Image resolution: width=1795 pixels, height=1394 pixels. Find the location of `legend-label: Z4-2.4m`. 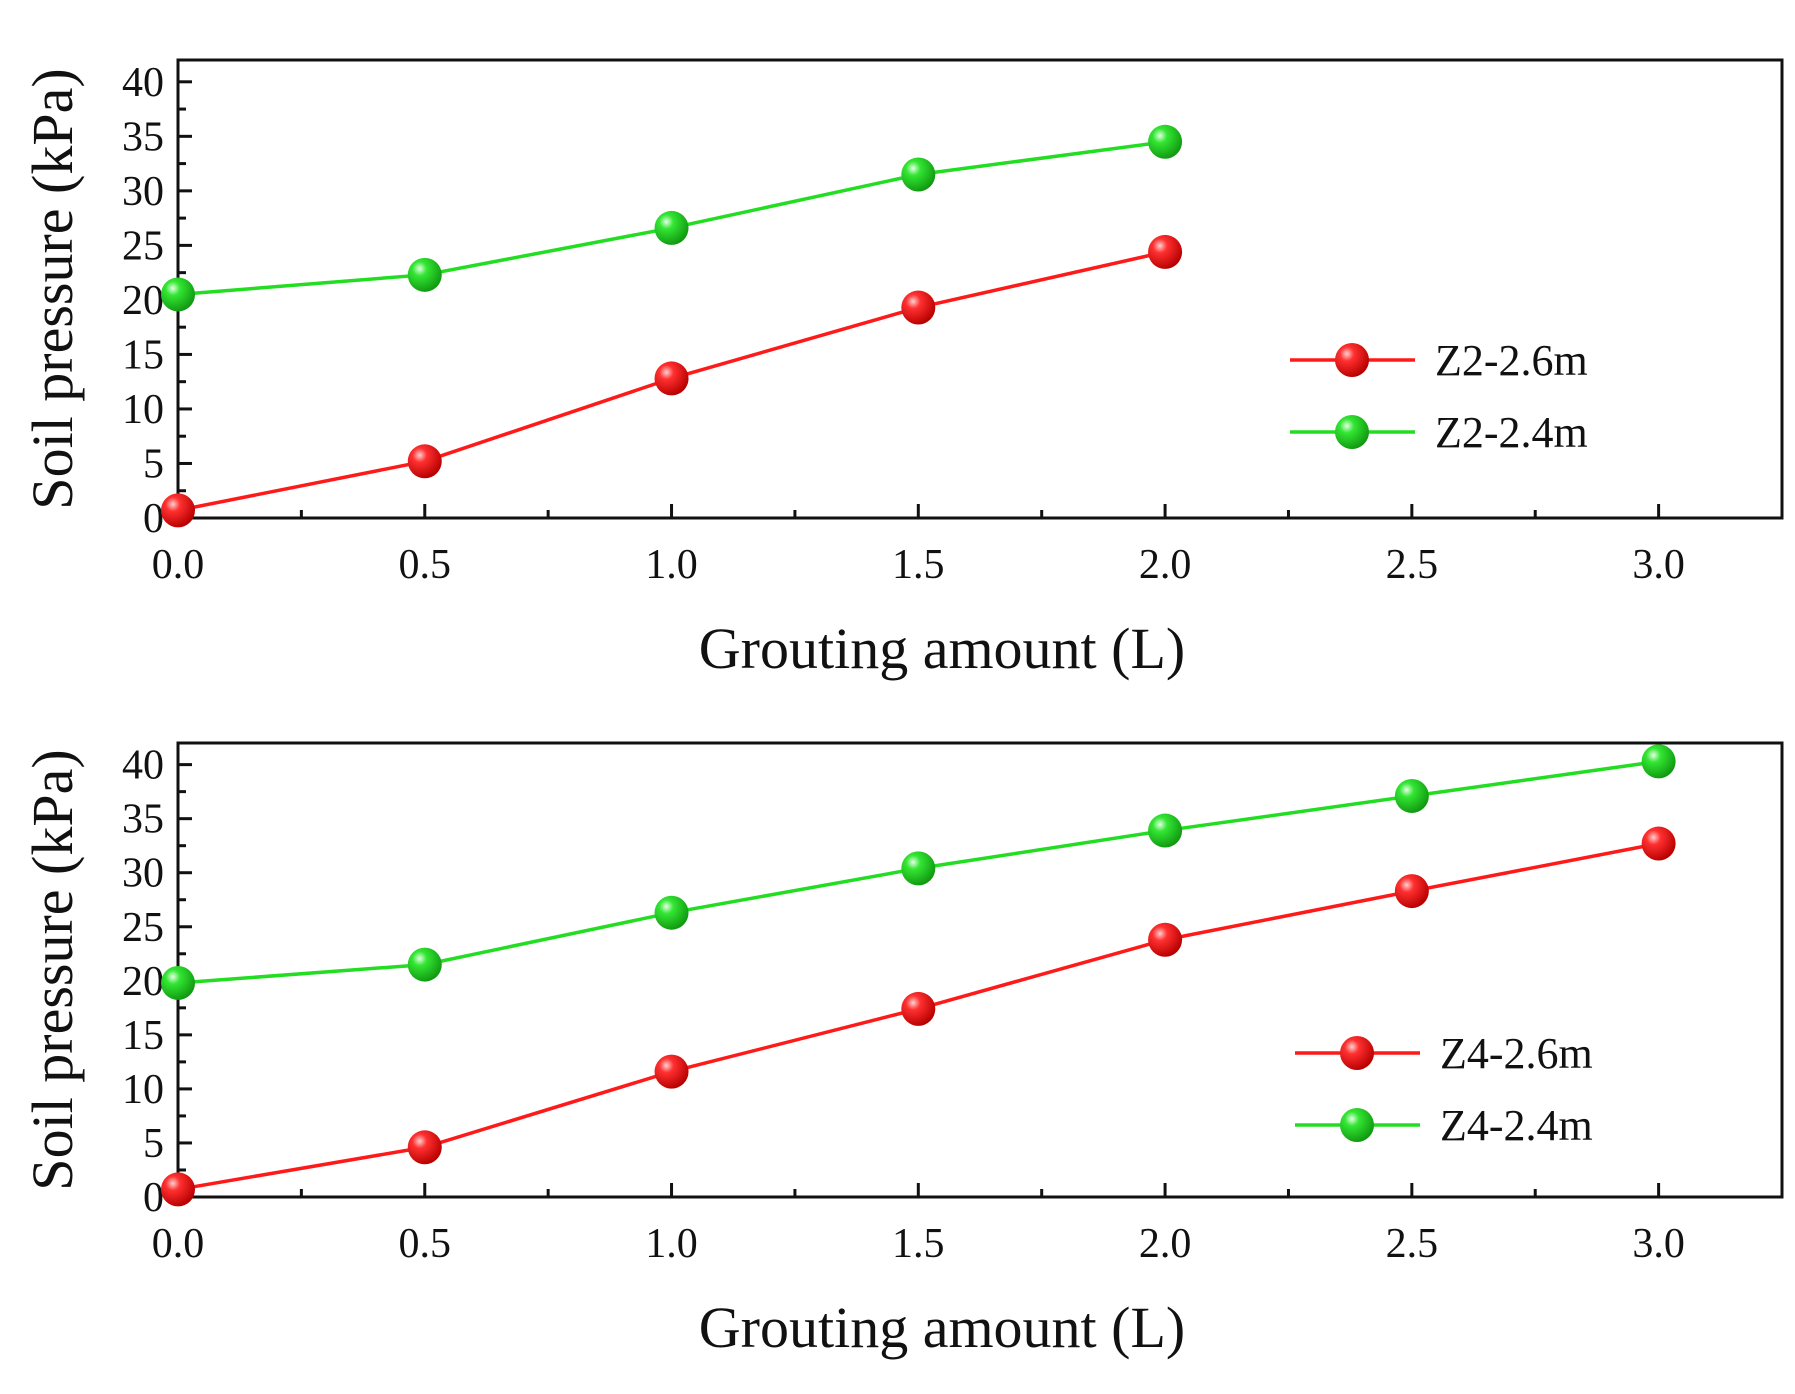

legend-label: Z4-2.4m is located at coordinates (1516, 1125).